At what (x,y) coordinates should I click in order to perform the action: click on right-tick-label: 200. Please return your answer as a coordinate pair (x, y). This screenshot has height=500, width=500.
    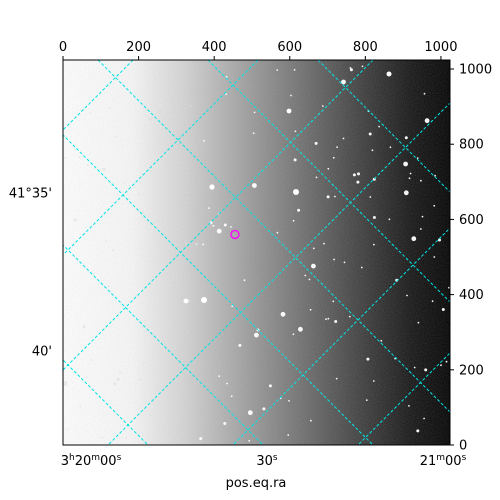
    Looking at the image, I should click on (471, 370).